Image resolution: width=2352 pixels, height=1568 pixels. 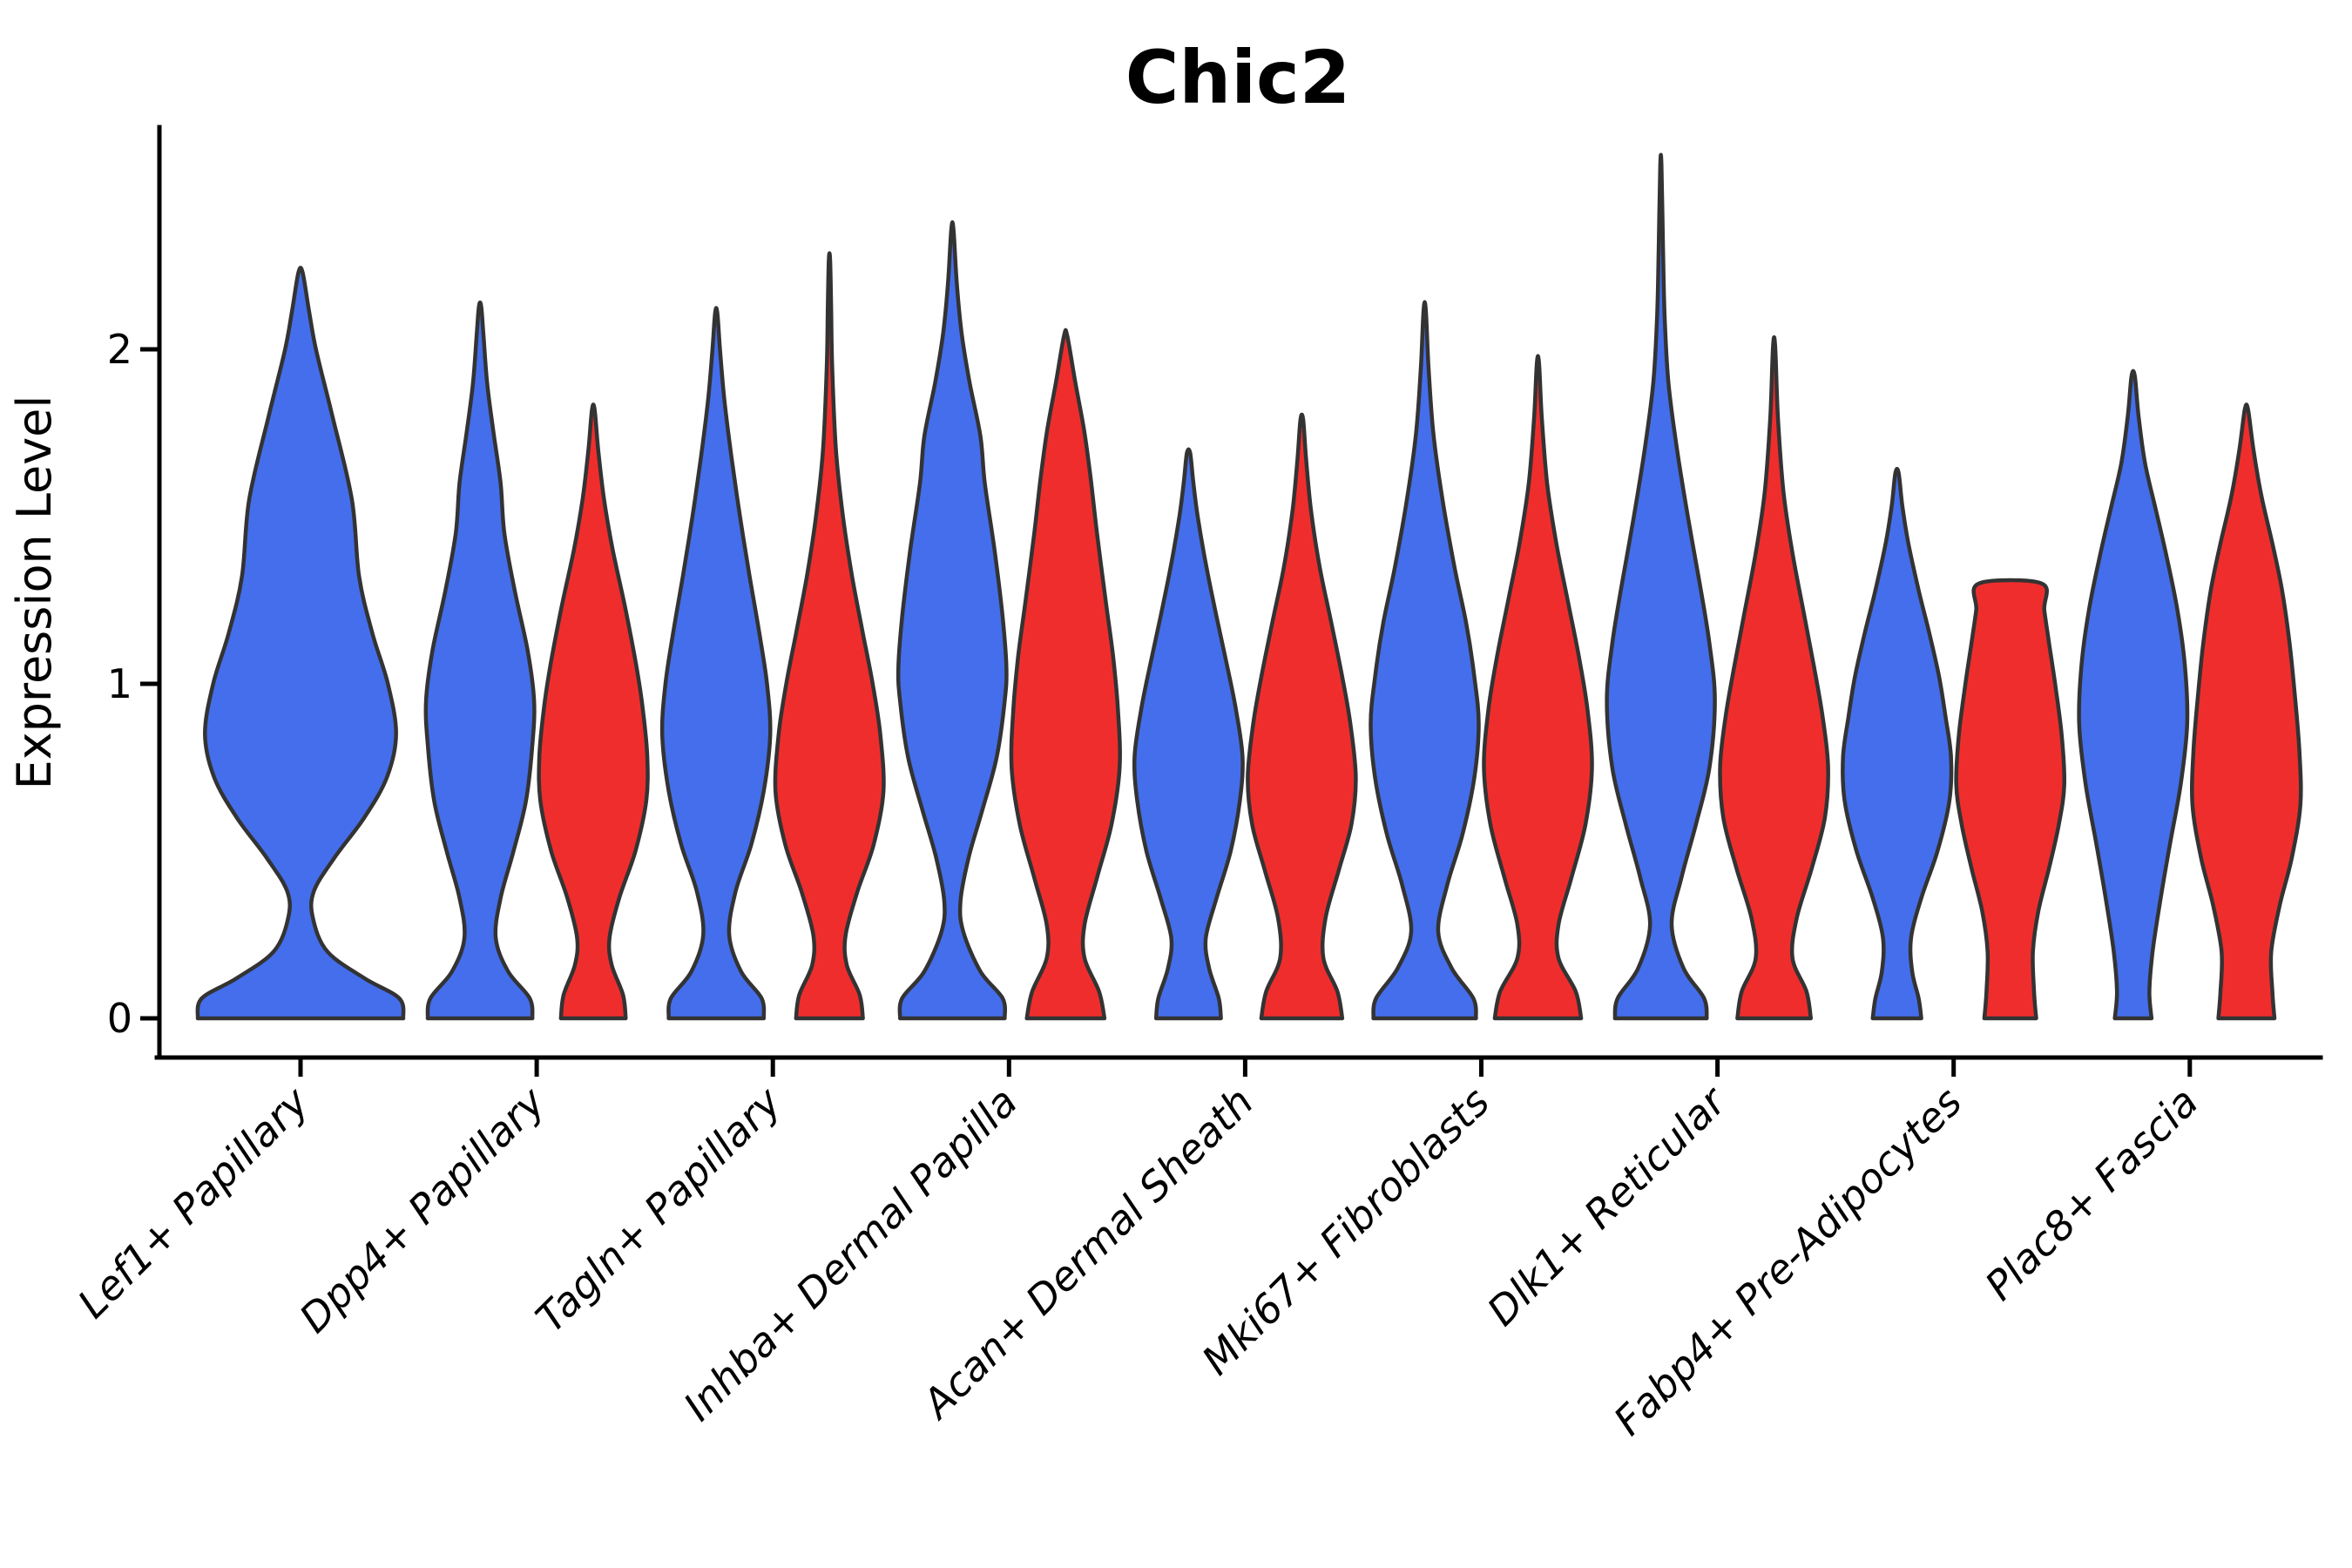 What do you see at coordinates (34, 592) in the screenshot?
I see `y-axis-label: Expression Level` at bounding box center [34, 592].